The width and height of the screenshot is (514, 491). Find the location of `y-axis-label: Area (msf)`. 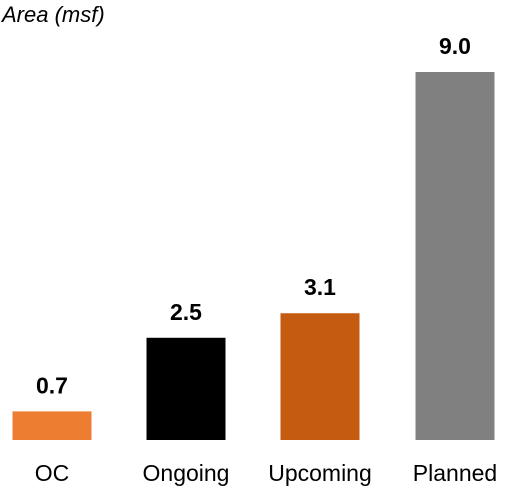

y-axis-label: Area (msf) is located at coordinates (52, 14).